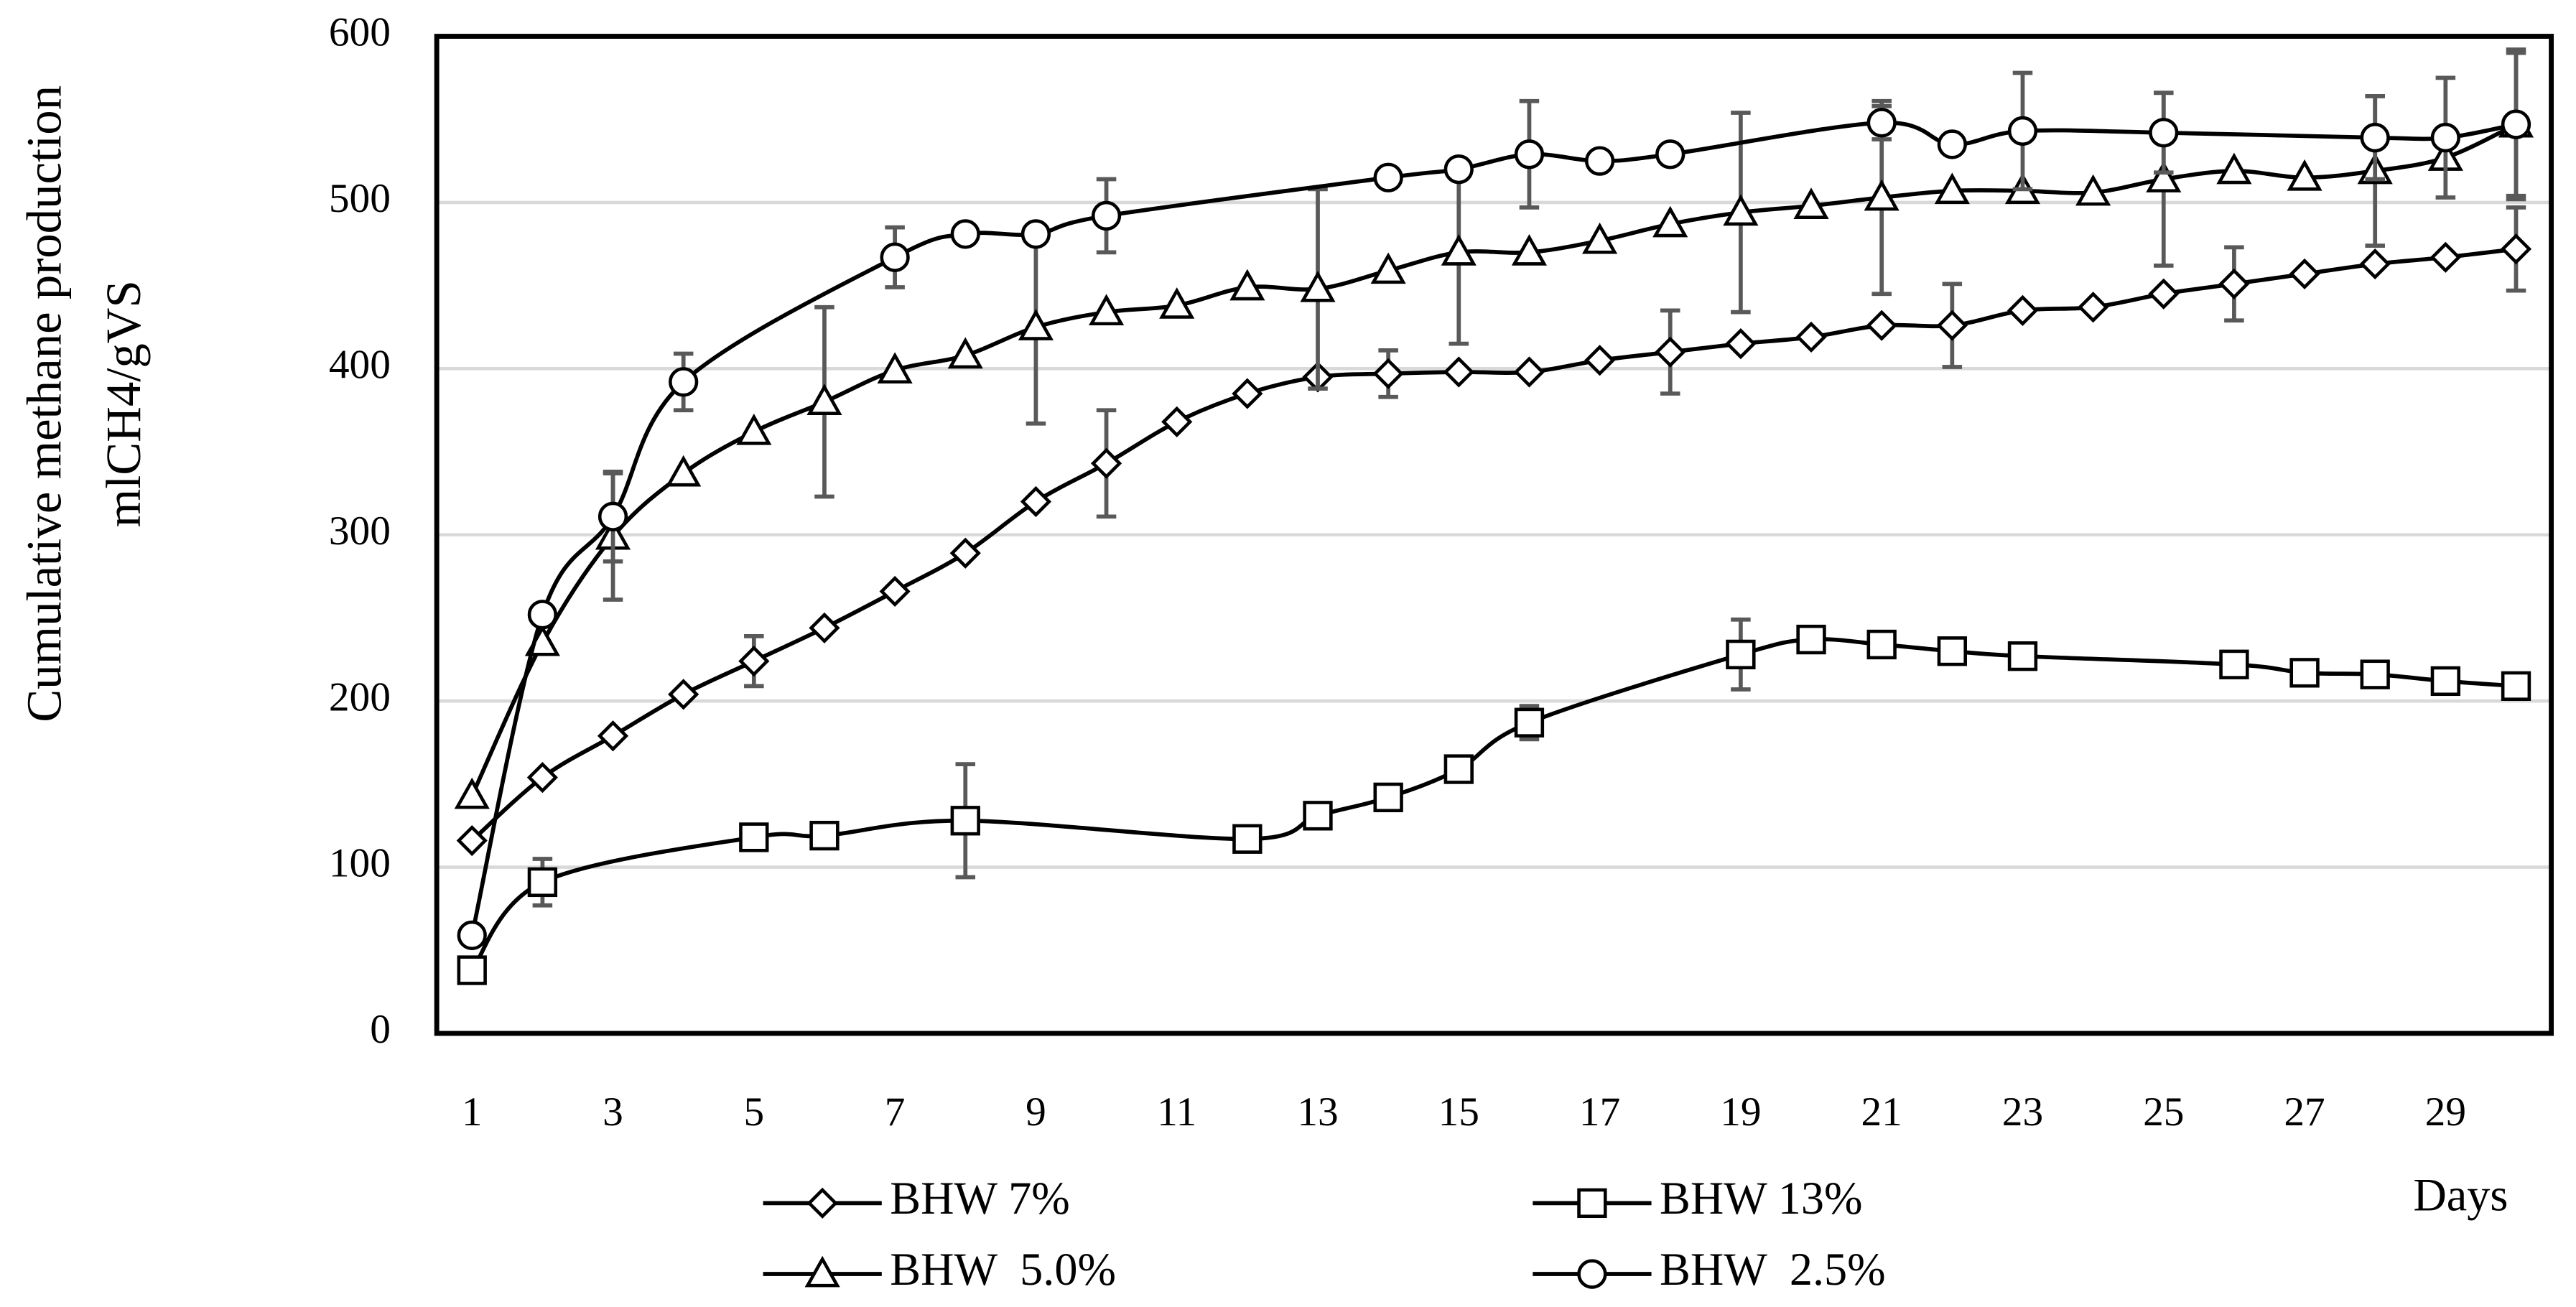  I want to click on y-tick-label: 300, so click(360, 531).